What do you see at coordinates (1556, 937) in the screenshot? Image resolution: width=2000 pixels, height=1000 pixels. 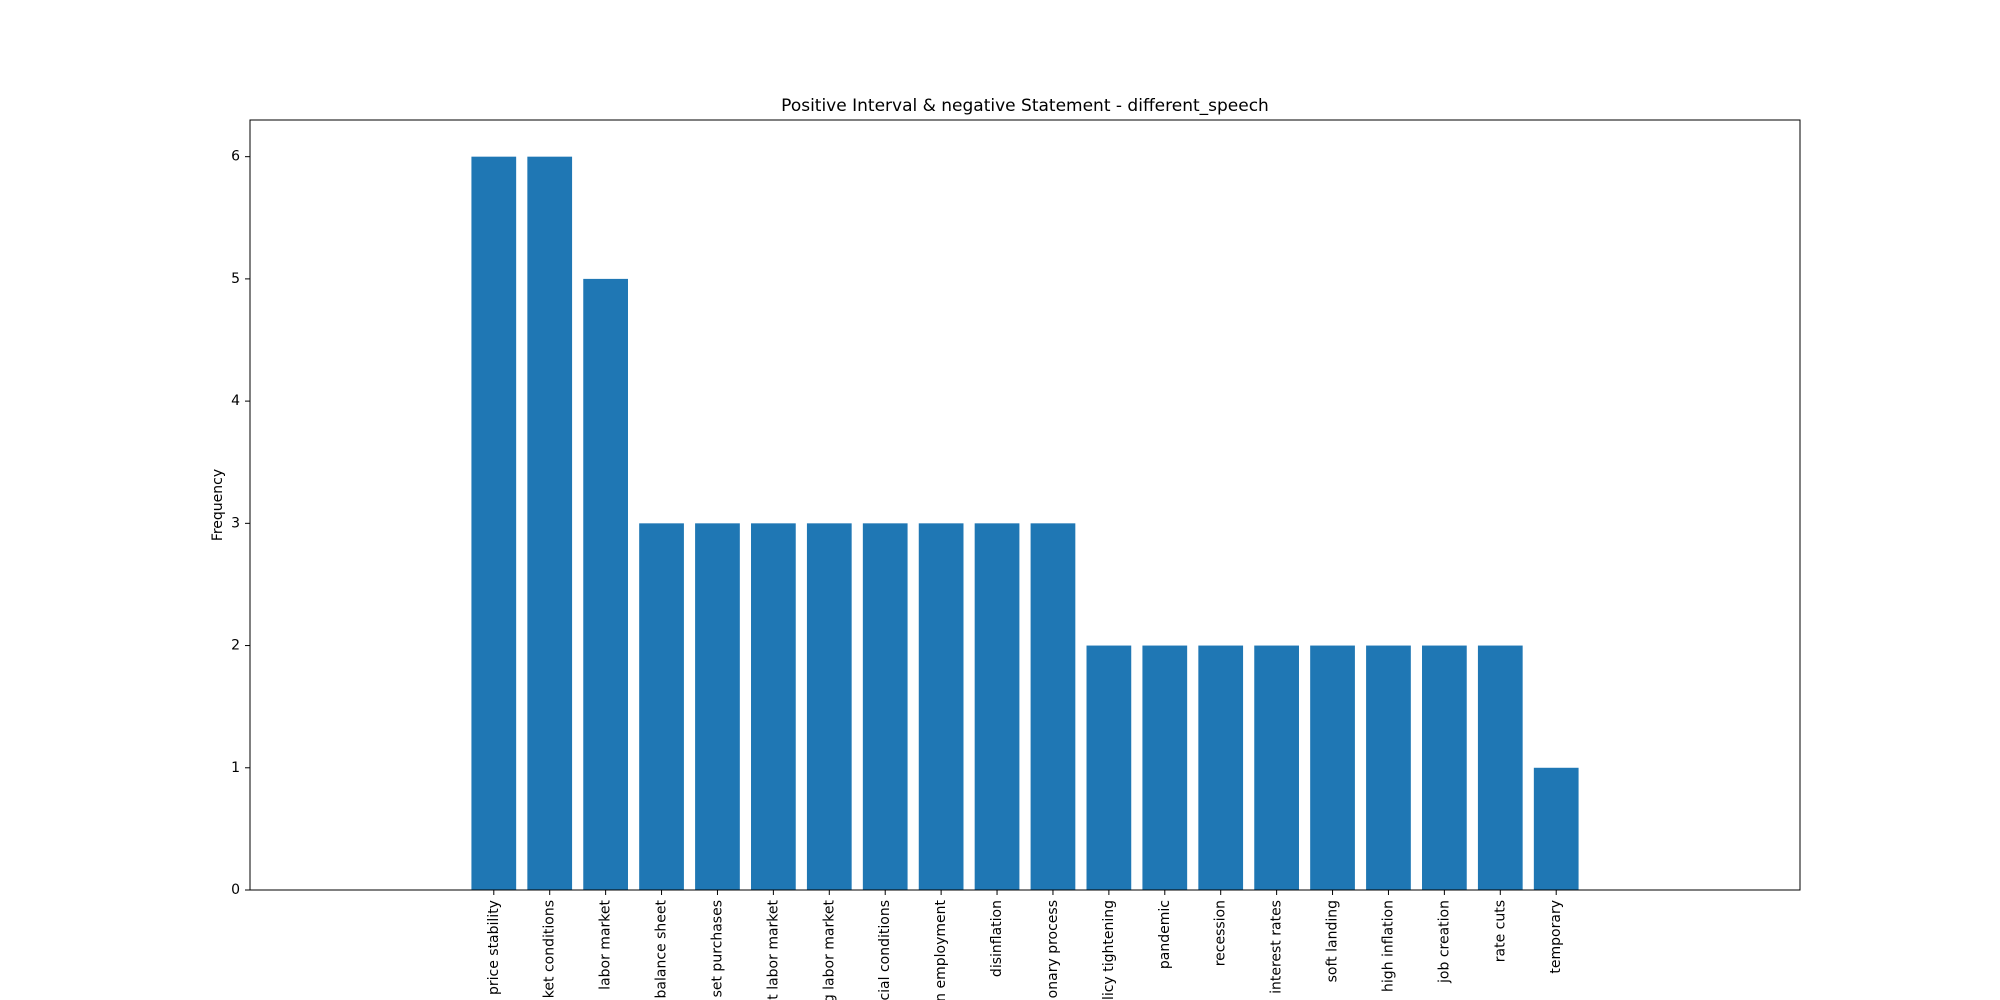 I see `x-tick-label: temporary` at bounding box center [1556, 937].